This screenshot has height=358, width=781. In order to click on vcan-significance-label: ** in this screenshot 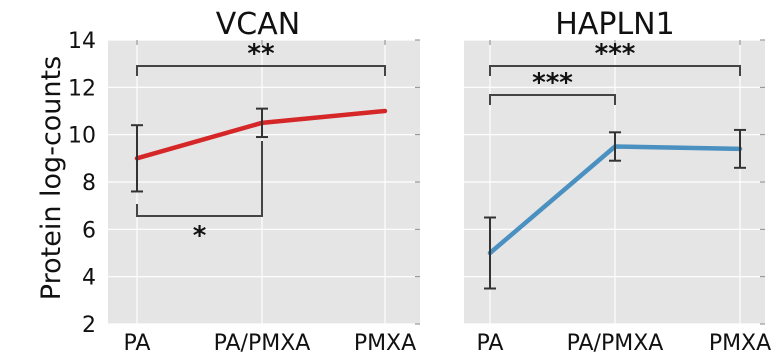, I will do `click(261, 54)`.